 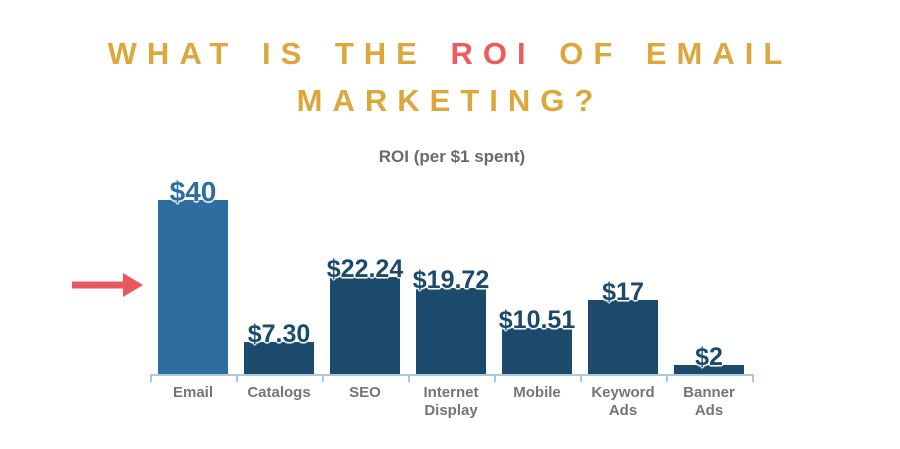 I want to click on tick-label-mobile: Mobile, so click(x=537, y=392).